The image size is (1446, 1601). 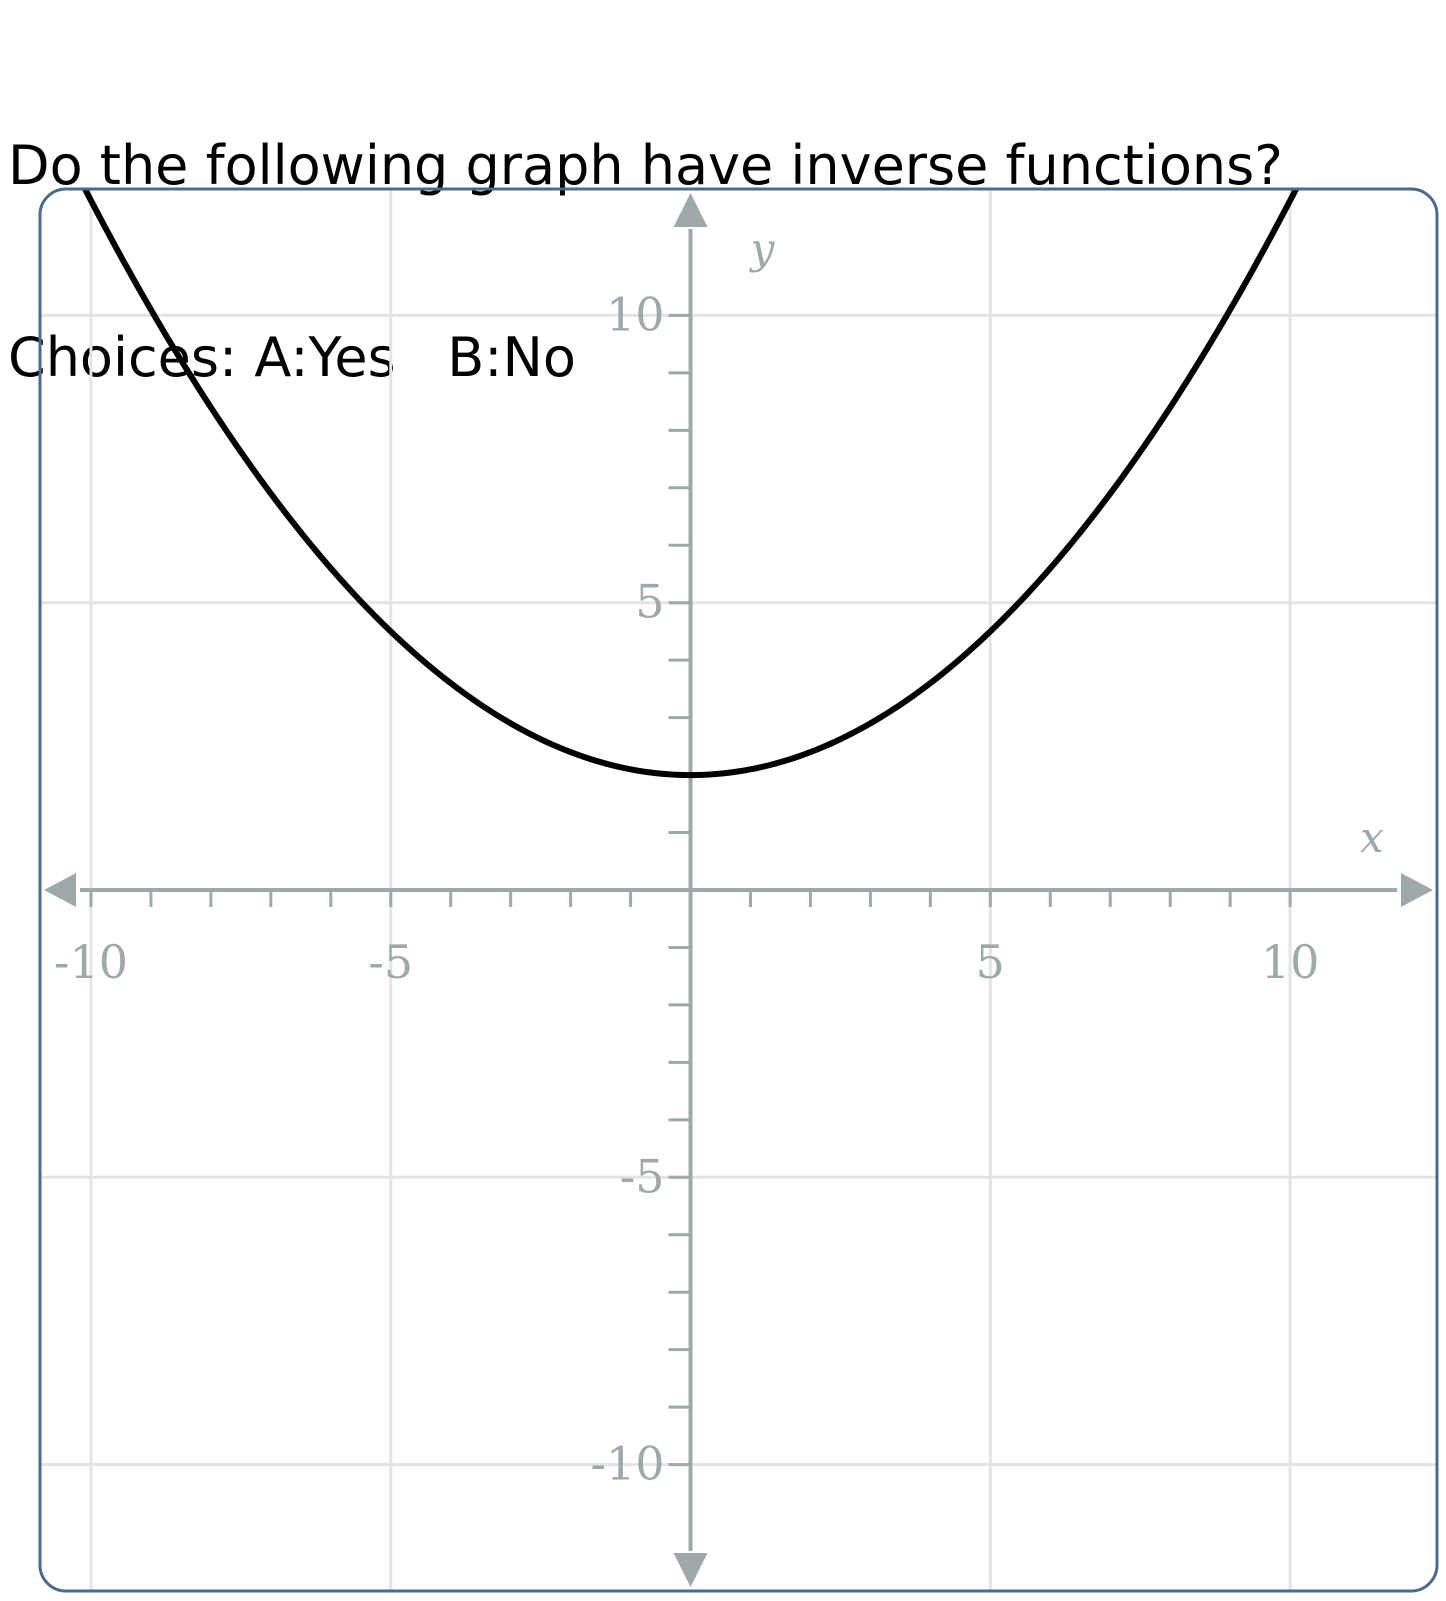 I want to click on y-axis-arrow-down, so click(x=690, y=1570).